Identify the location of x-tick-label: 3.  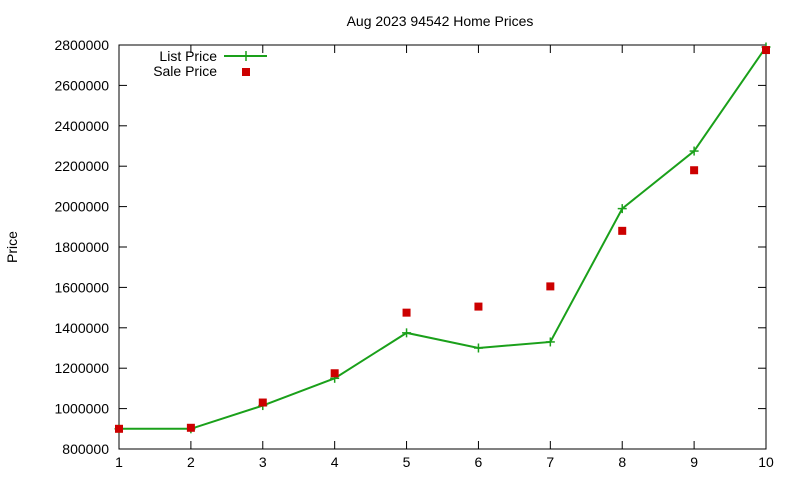
(263, 462).